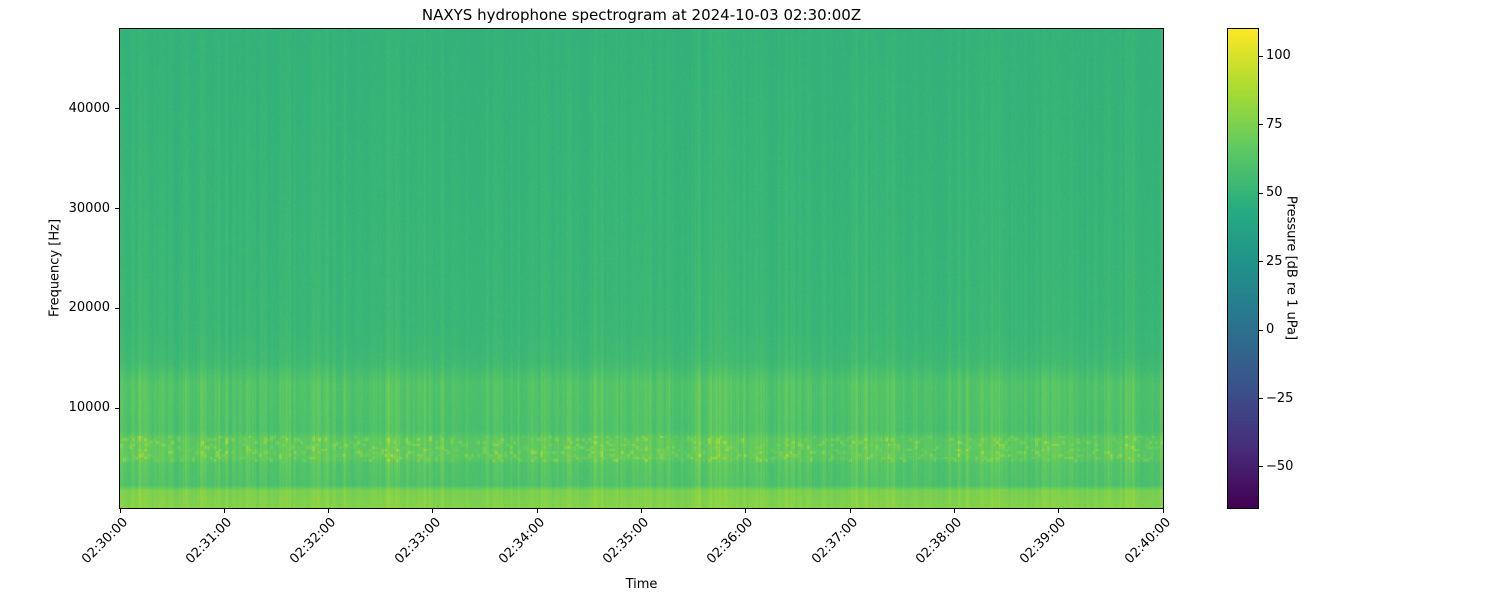  I want to click on colorbar-label: Pressure [dB re 1 uPa], so click(1291, 268).